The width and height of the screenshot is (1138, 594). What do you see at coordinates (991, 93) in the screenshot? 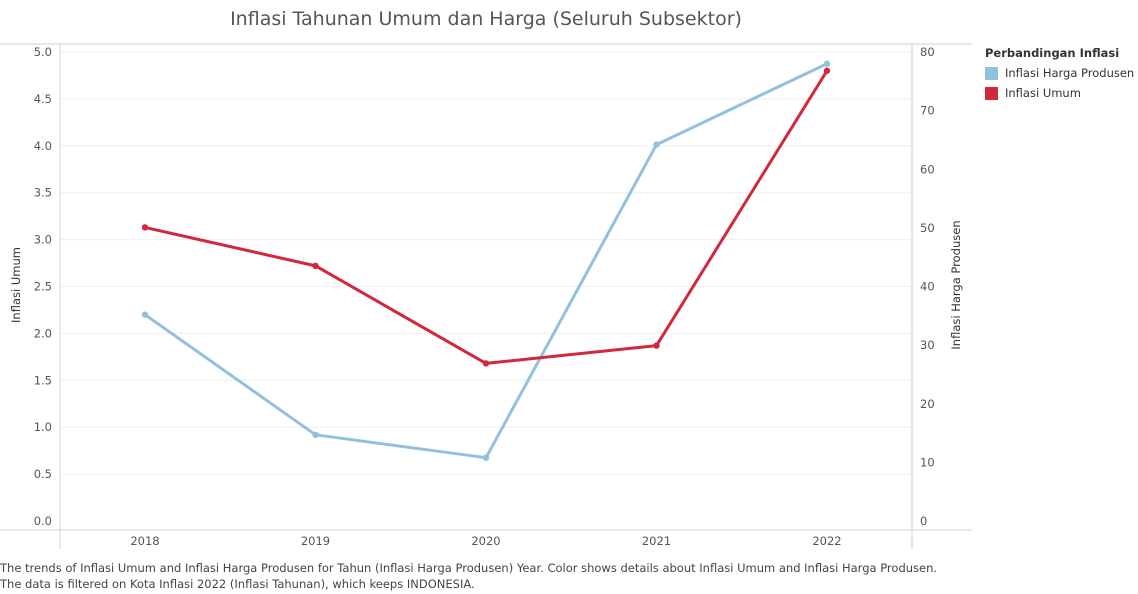
I see `legend-swatch-umum` at bounding box center [991, 93].